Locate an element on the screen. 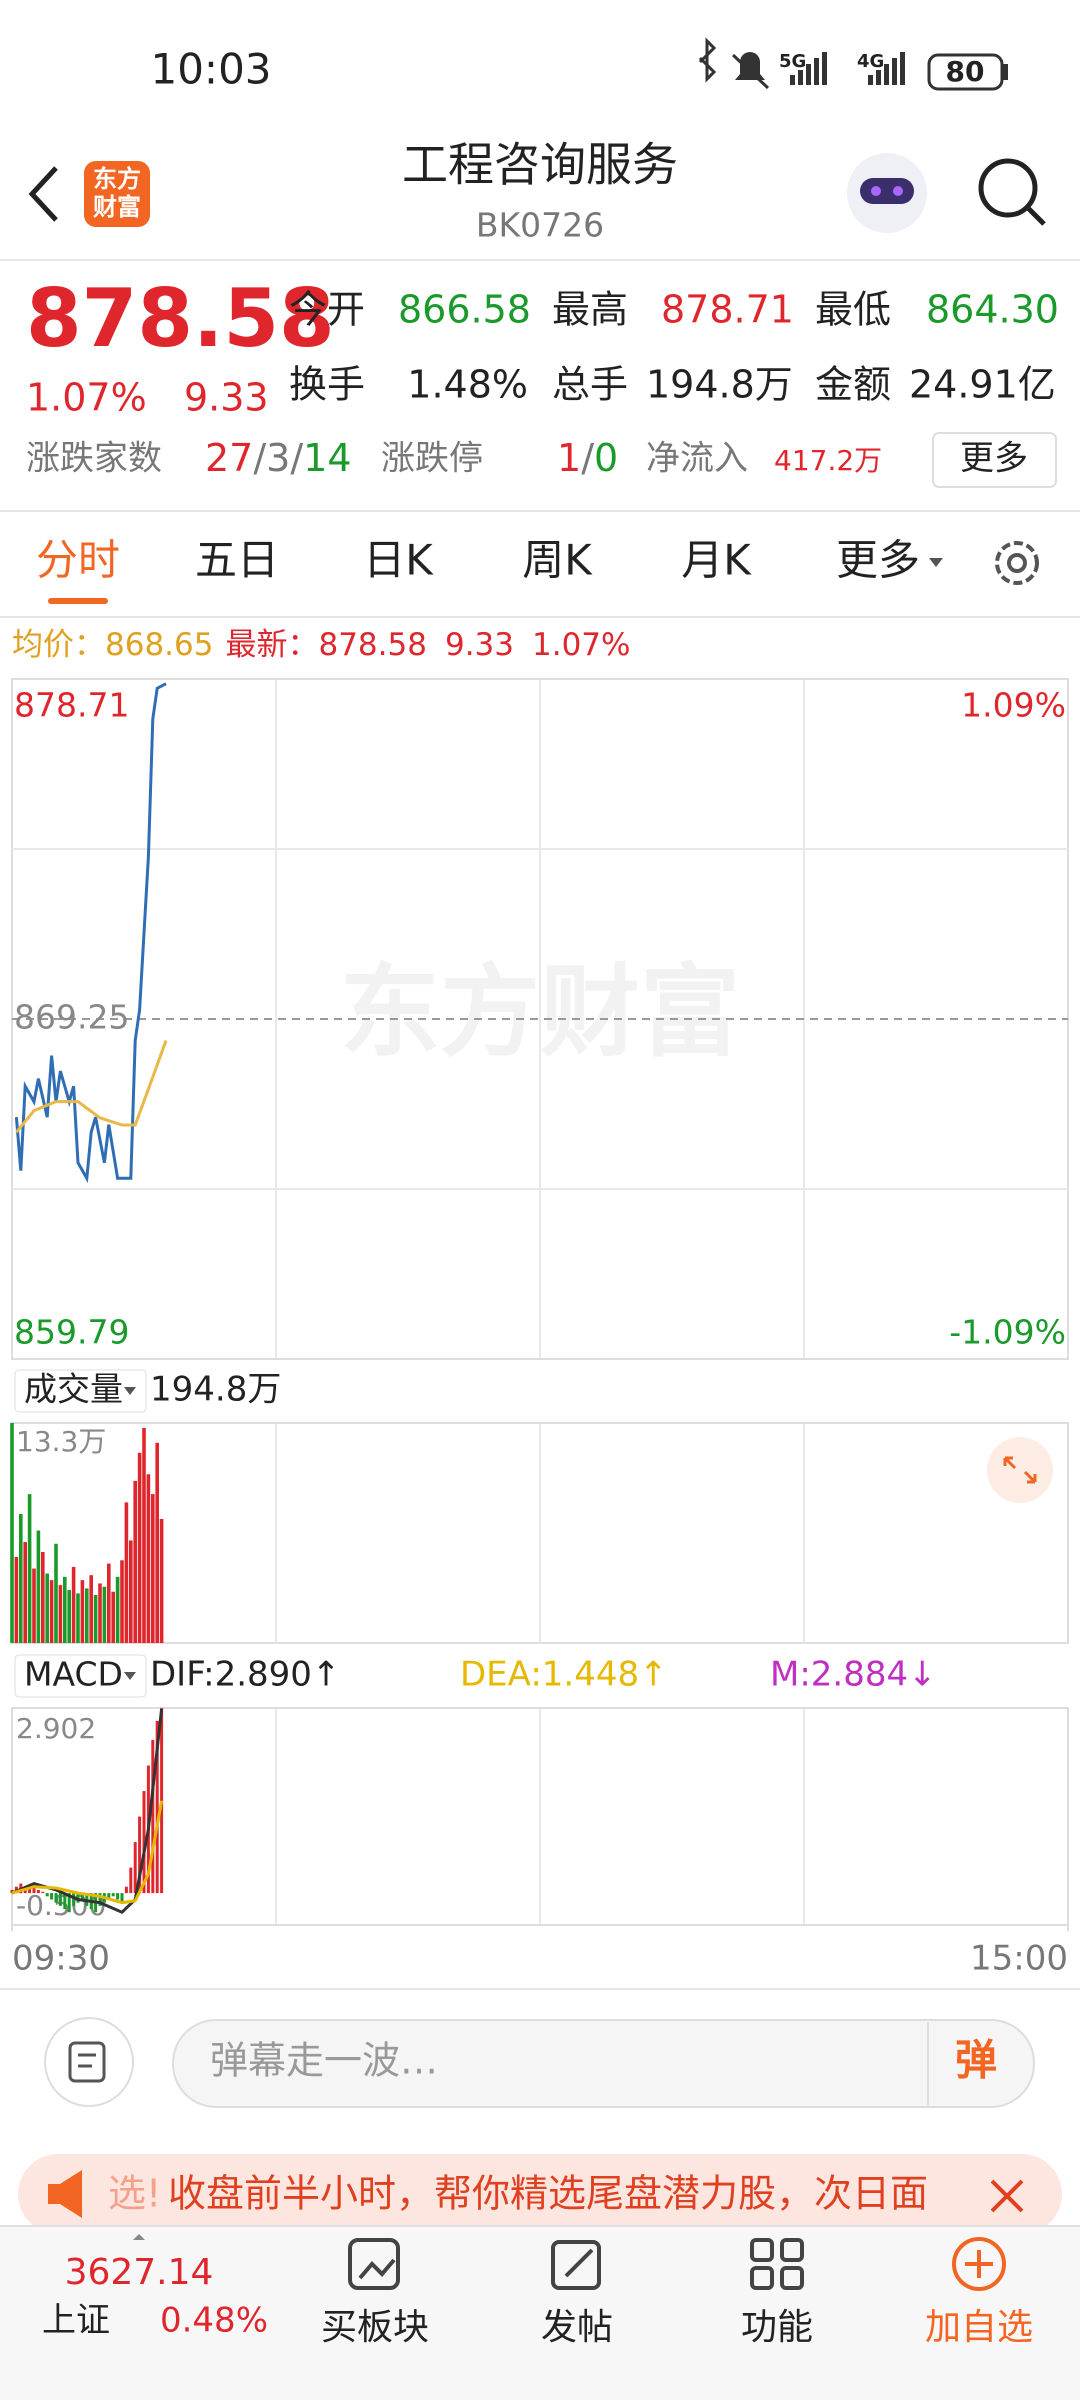 The image size is (1080, 2400). megaphone-icon is located at coordinates (65, 2194).